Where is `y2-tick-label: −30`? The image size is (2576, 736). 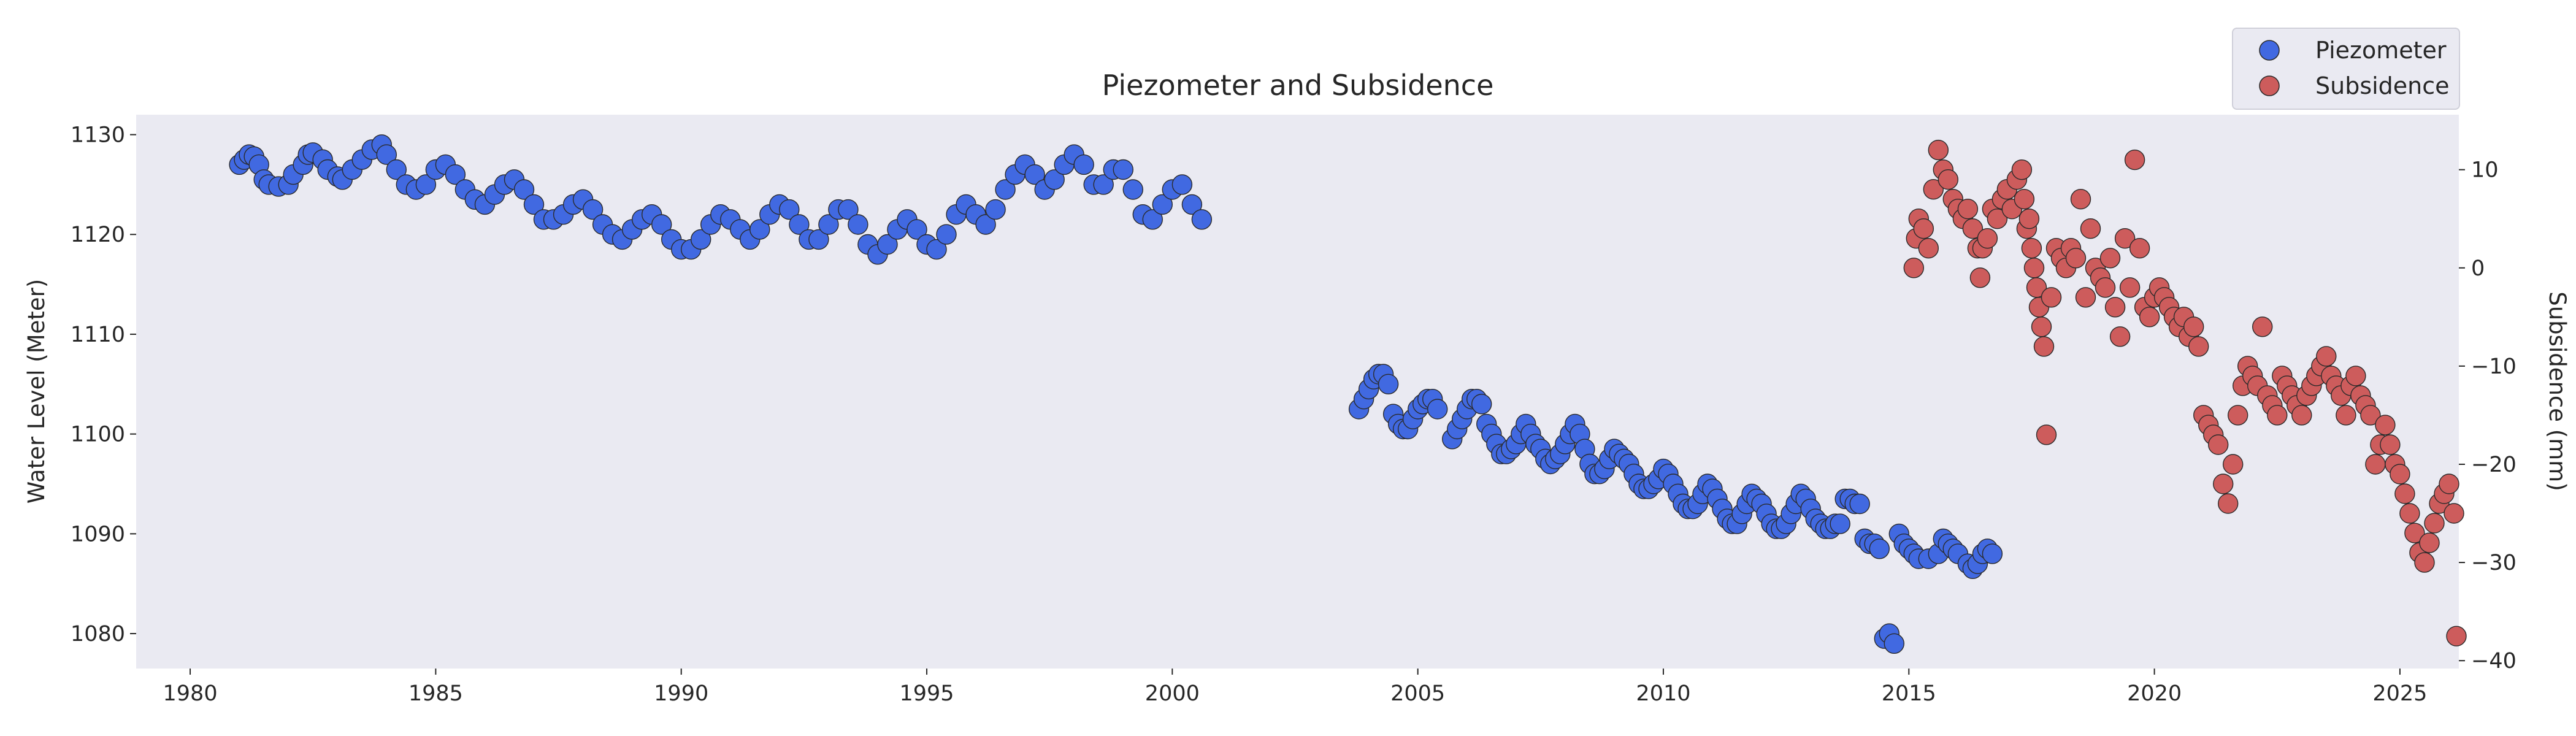 y2-tick-label: −30 is located at coordinates (2494, 563).